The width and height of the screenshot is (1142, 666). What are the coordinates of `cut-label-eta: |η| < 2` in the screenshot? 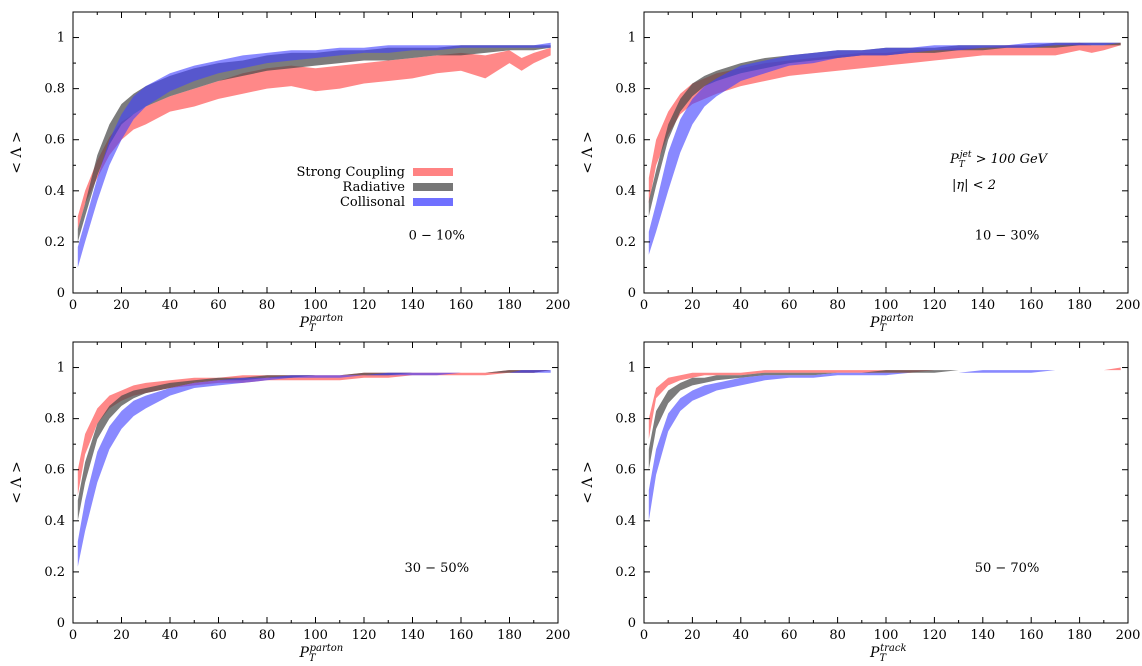 It's located at (974, 185).